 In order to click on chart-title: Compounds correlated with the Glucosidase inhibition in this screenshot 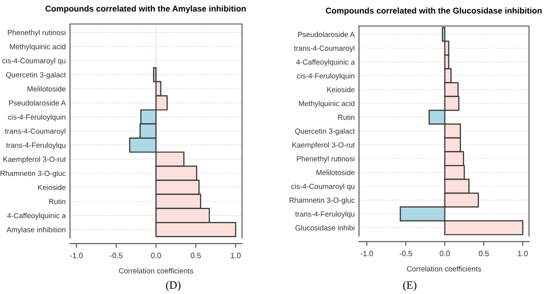, I will do `click(434, 11)`.